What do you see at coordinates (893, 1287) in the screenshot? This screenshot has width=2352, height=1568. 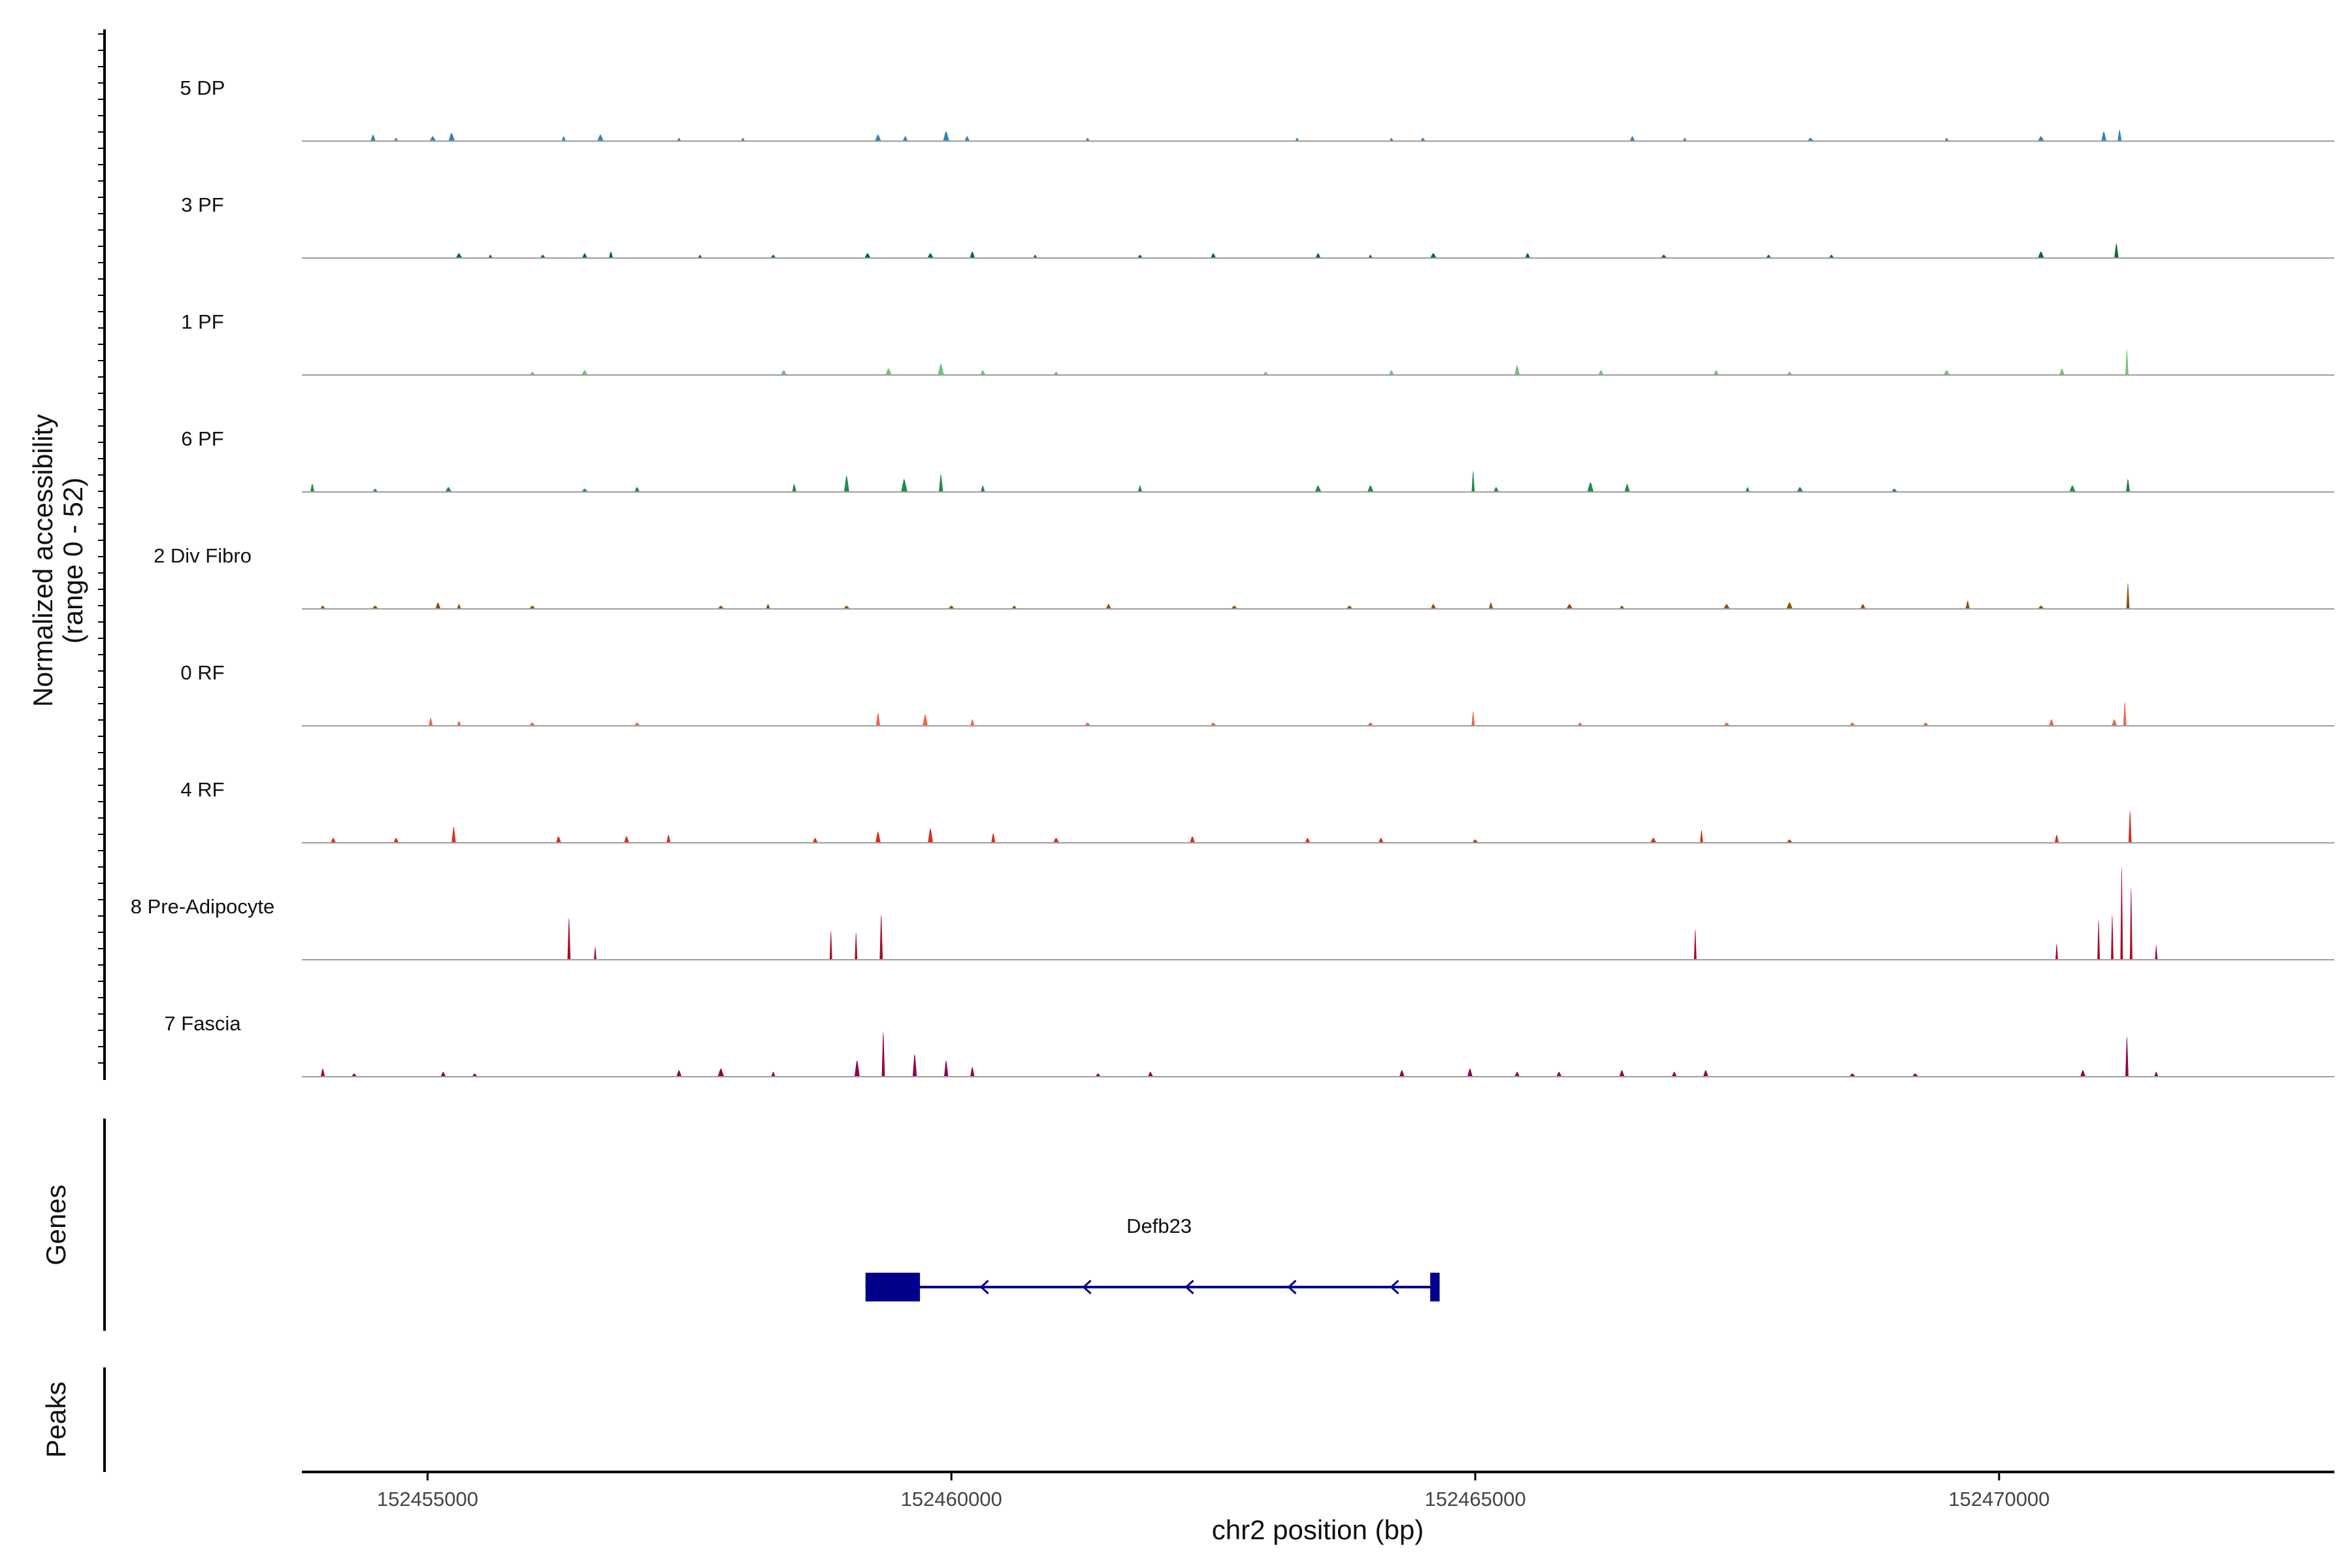 I see `gene-exon` at bounding box center [893, 1287].